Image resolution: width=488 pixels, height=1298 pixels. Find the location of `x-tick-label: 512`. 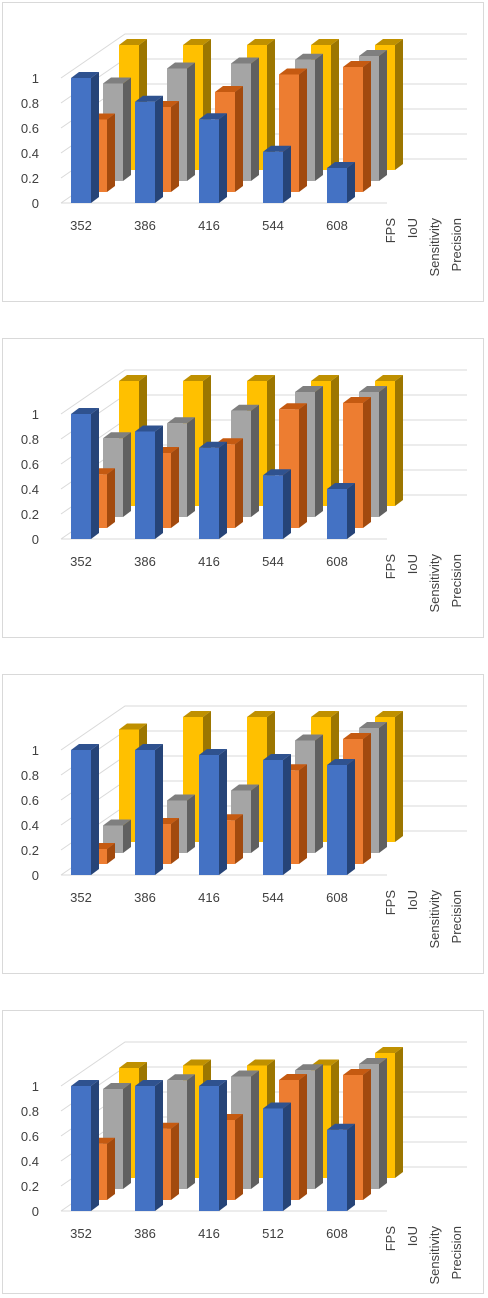

x-tick-label: 512 is located at coordinates (273, 1233).